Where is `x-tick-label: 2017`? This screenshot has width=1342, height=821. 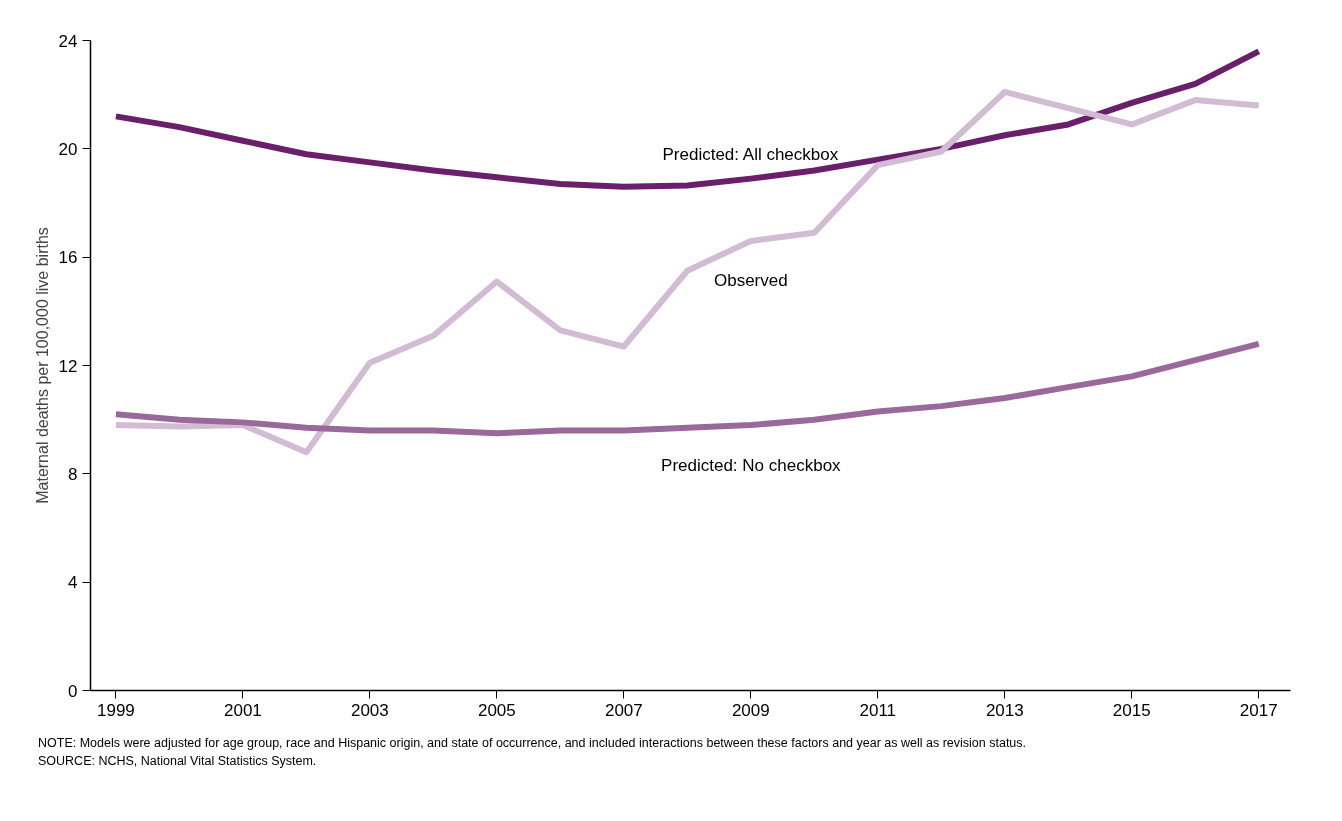 x-tick-label: 2017 is located at coordinates (1258, 710).